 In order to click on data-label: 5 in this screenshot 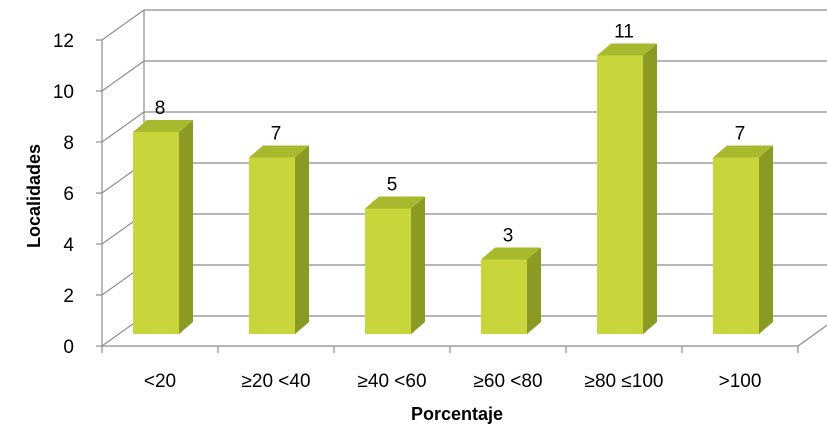, I will do `click(392, 185)`.